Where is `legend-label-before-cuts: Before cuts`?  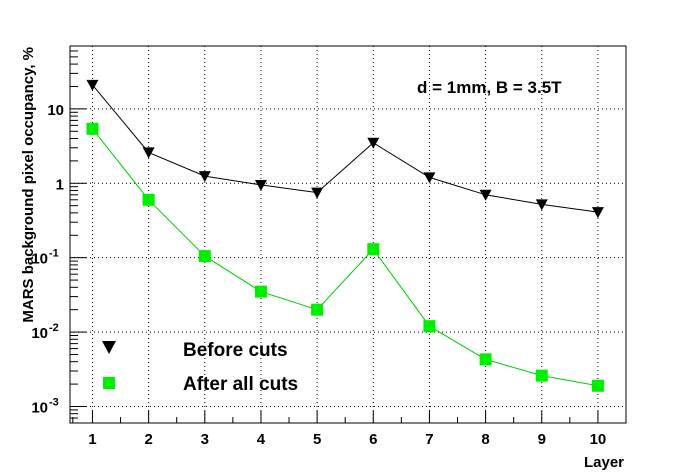
legend-label-before-cuts: Before cuts is located at coordinates (235, 350).